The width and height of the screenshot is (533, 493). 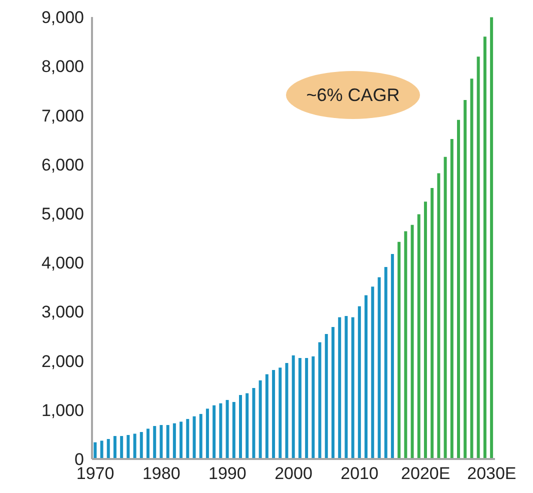 I want to click on x-tick-label: 2010, so click(x=359, y=474).